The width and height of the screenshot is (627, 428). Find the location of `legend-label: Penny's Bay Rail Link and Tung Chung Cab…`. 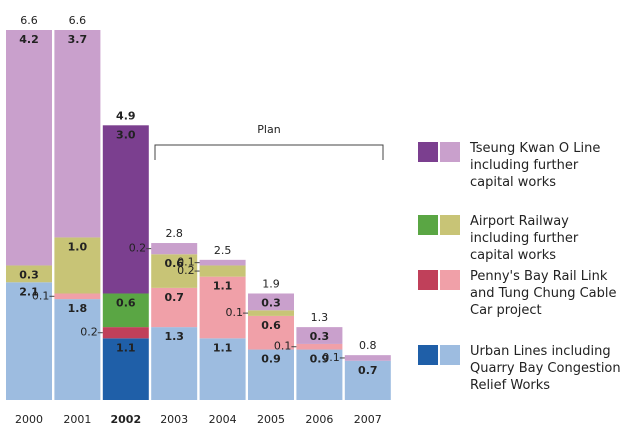

legend-label: Penny's Bay Rail Link and Tung Chung Cab… is located at coordinates (543, 293).